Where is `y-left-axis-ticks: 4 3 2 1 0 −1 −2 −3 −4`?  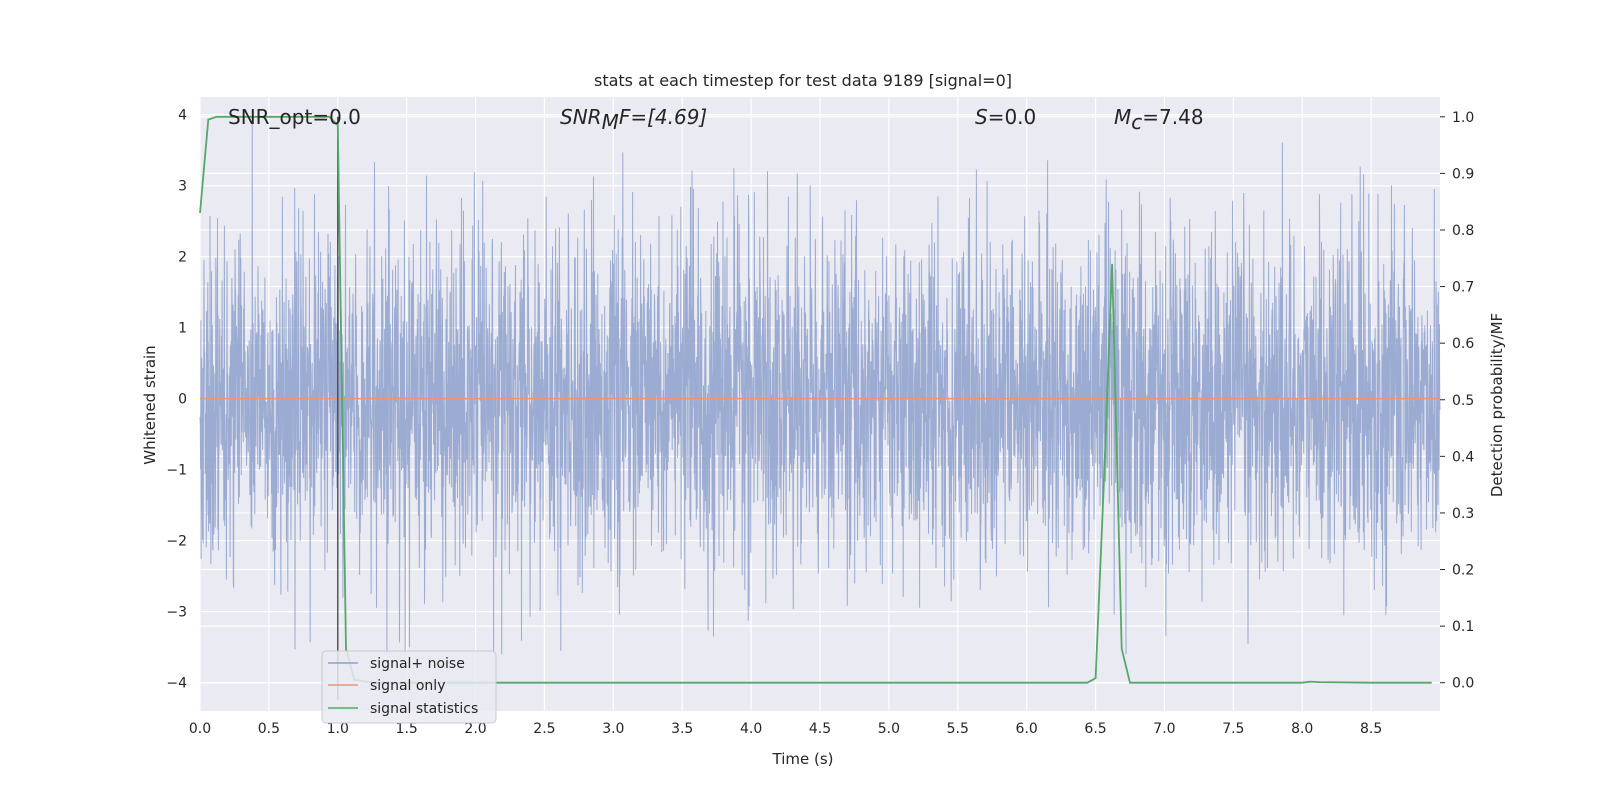
y-left-axis-ticks: 4 3 2 1 0 −1 −2 −3 −4 is located at coordinates (176, 400).